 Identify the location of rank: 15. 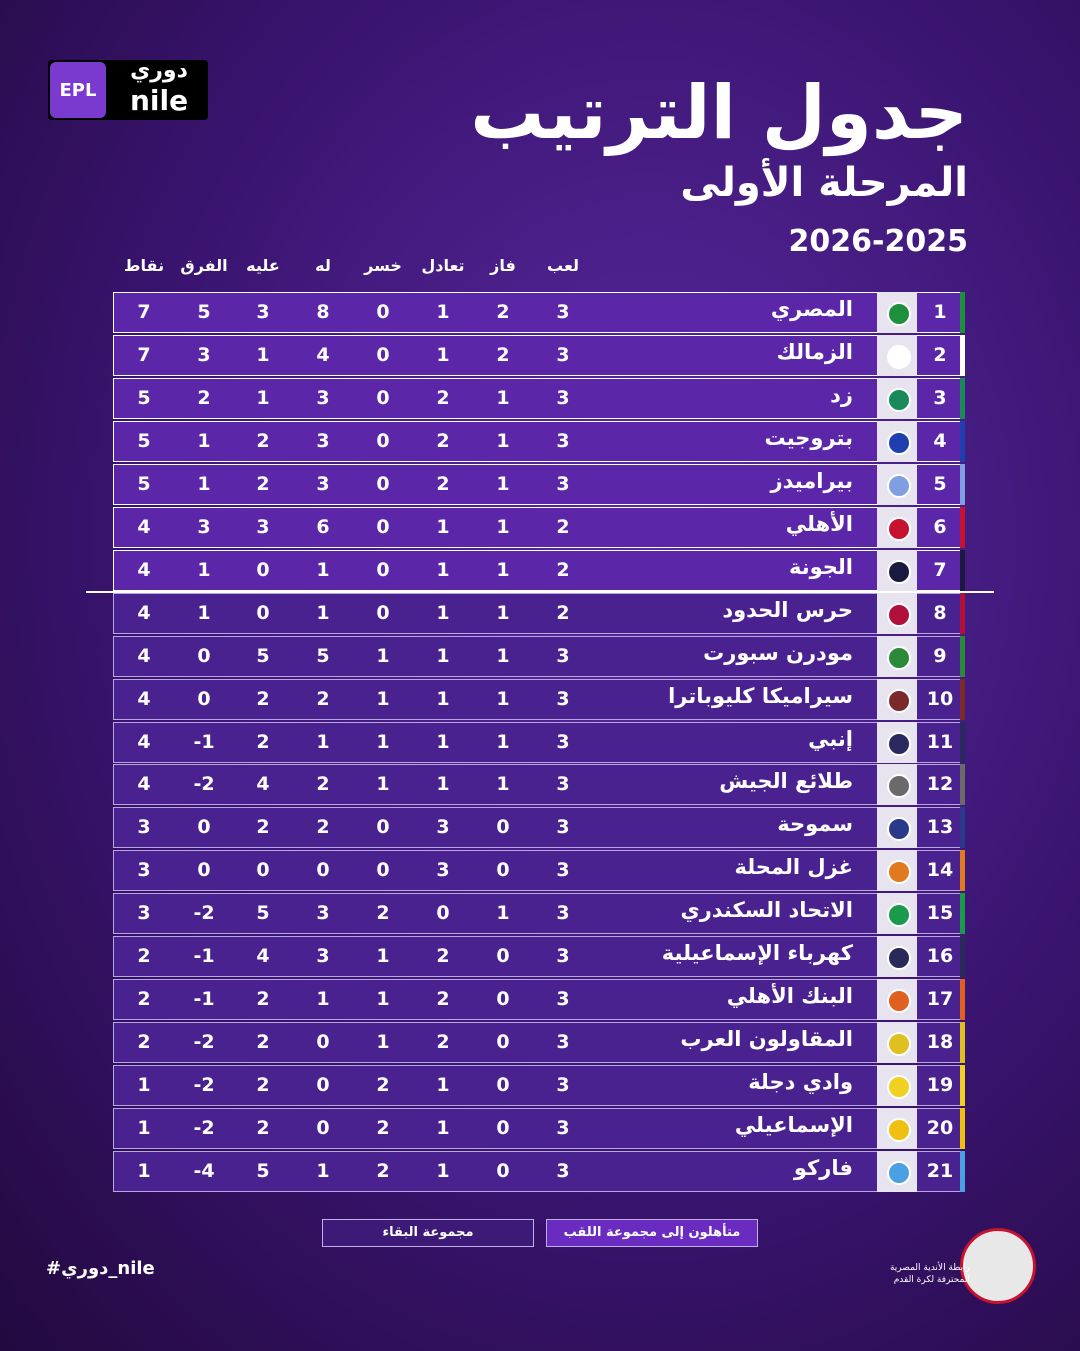
(940, 913).